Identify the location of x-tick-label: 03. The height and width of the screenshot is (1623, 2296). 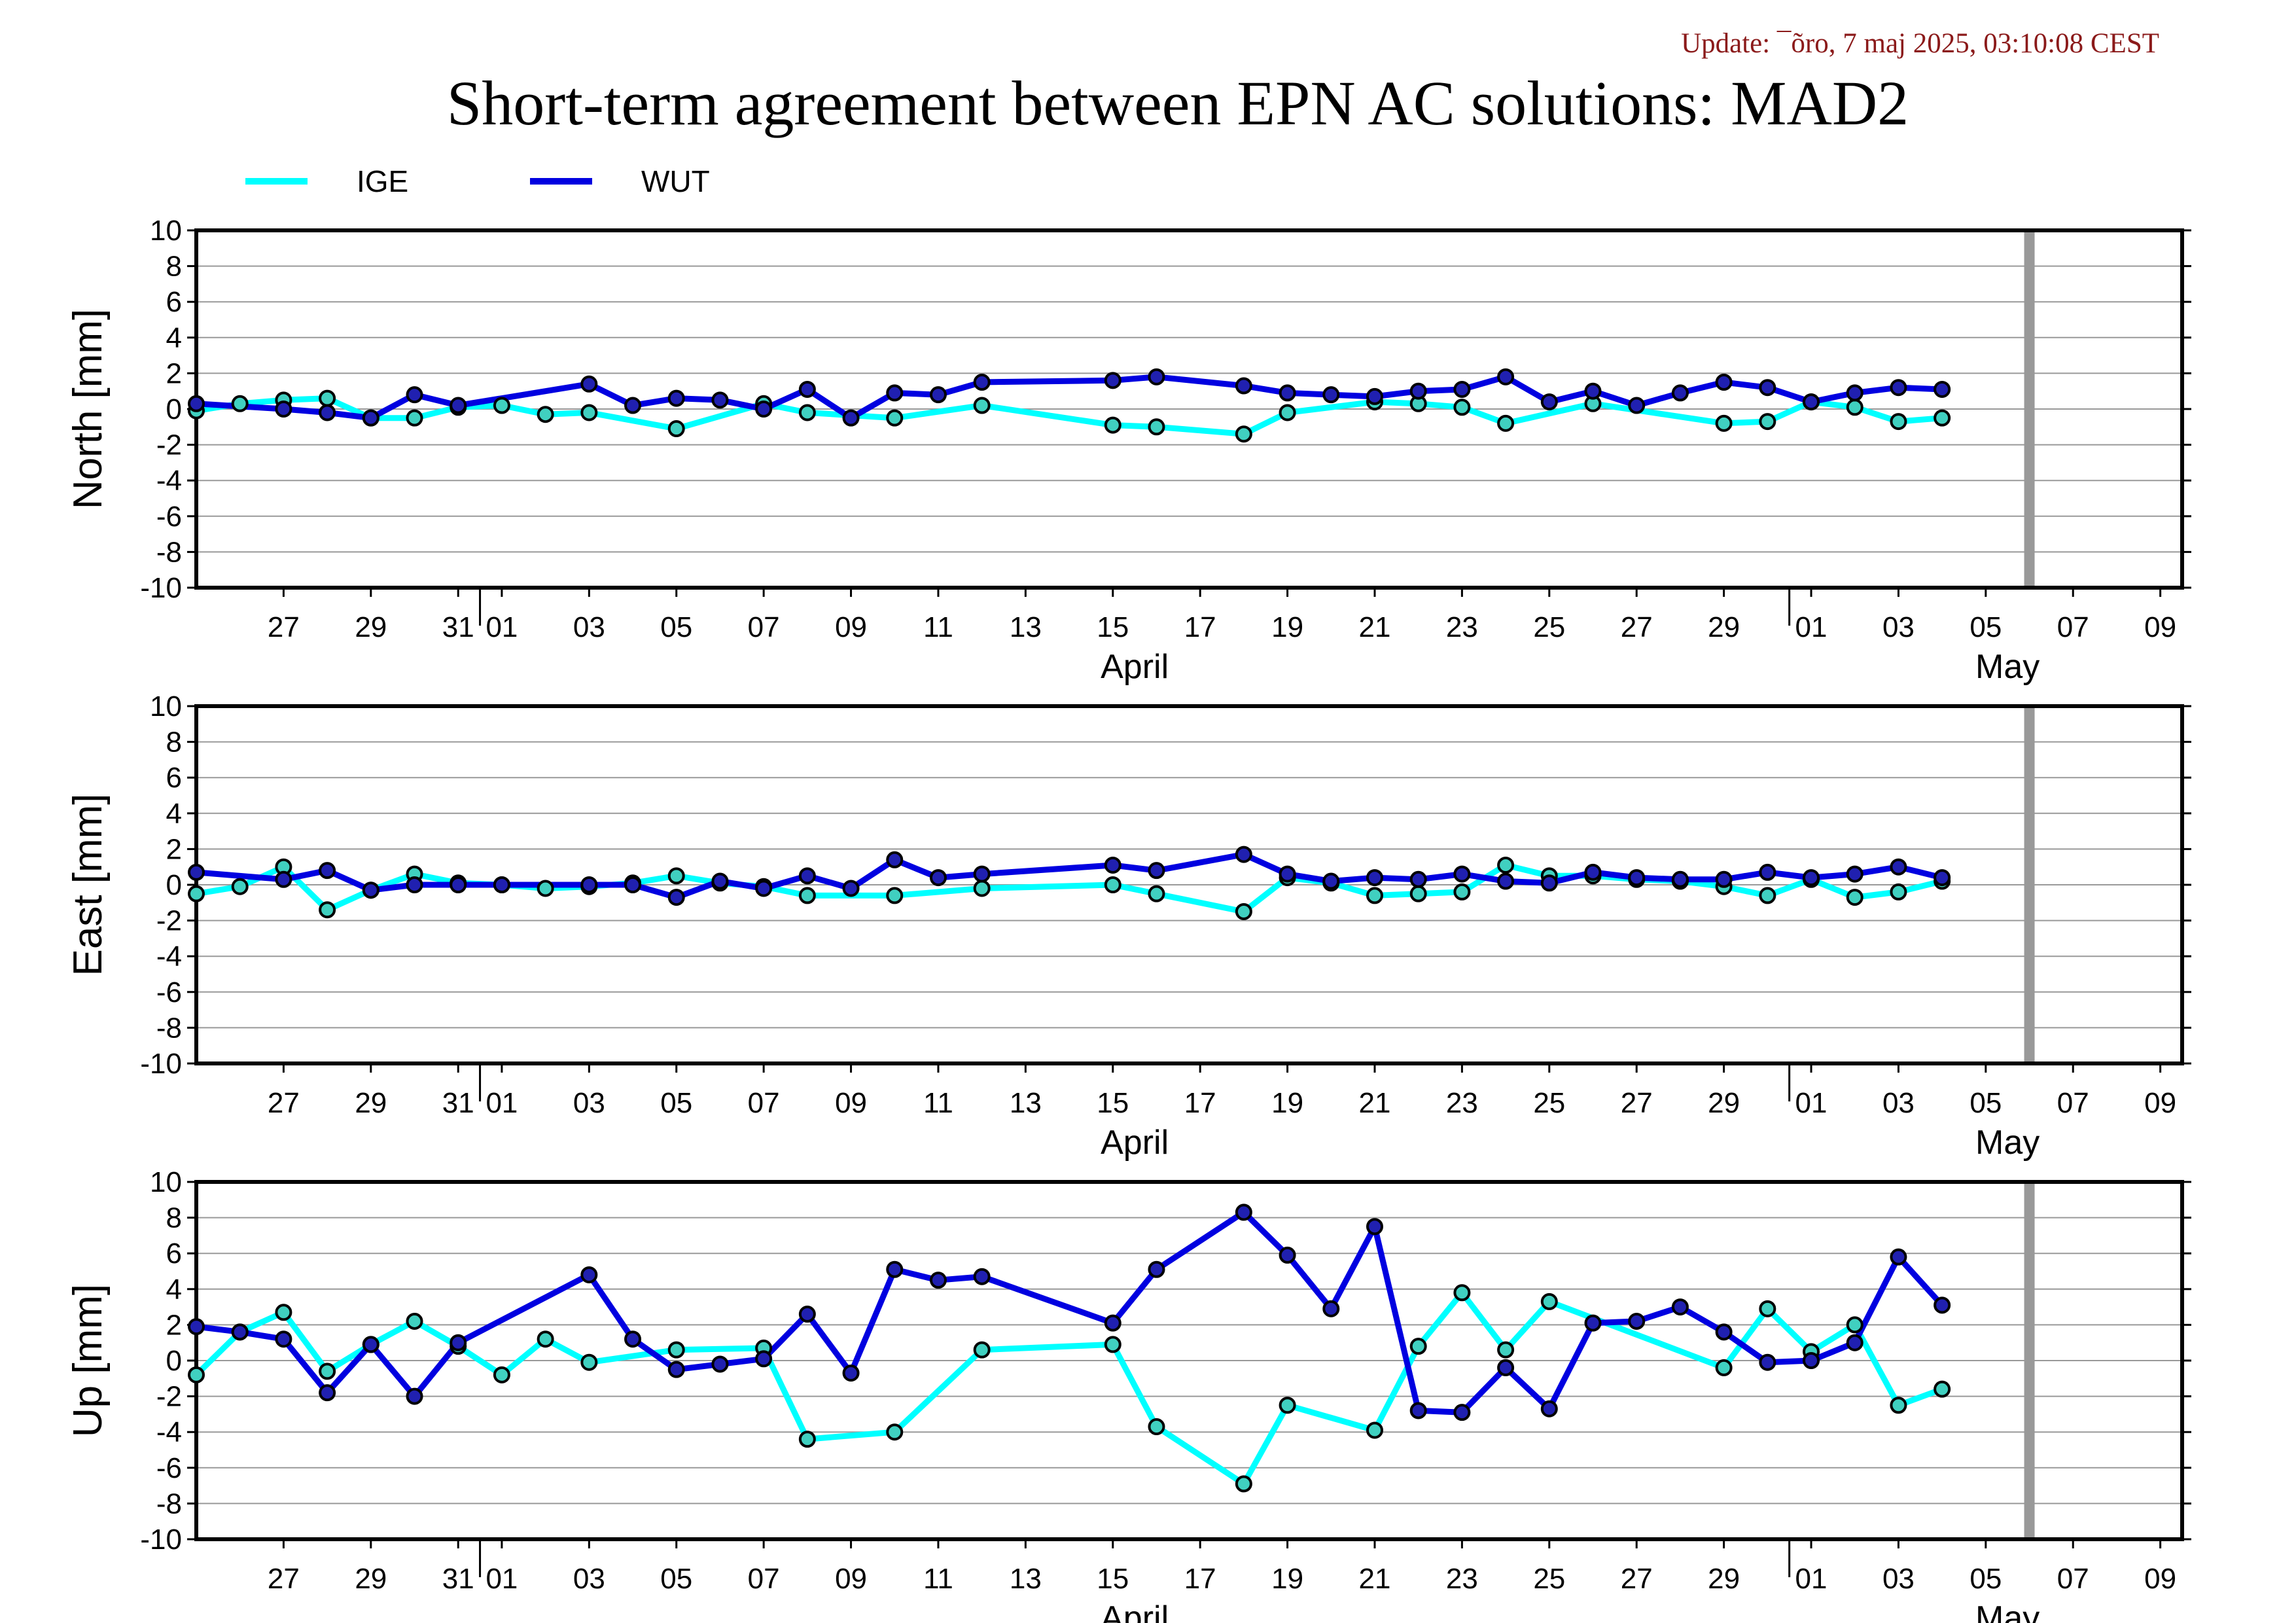
(1899, 1579).